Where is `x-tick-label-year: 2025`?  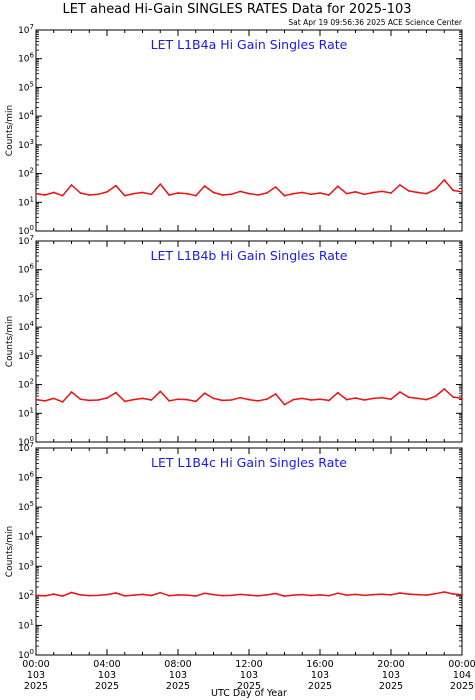 x-tick-label-year: 2025 is located at coordinates (391, 686).